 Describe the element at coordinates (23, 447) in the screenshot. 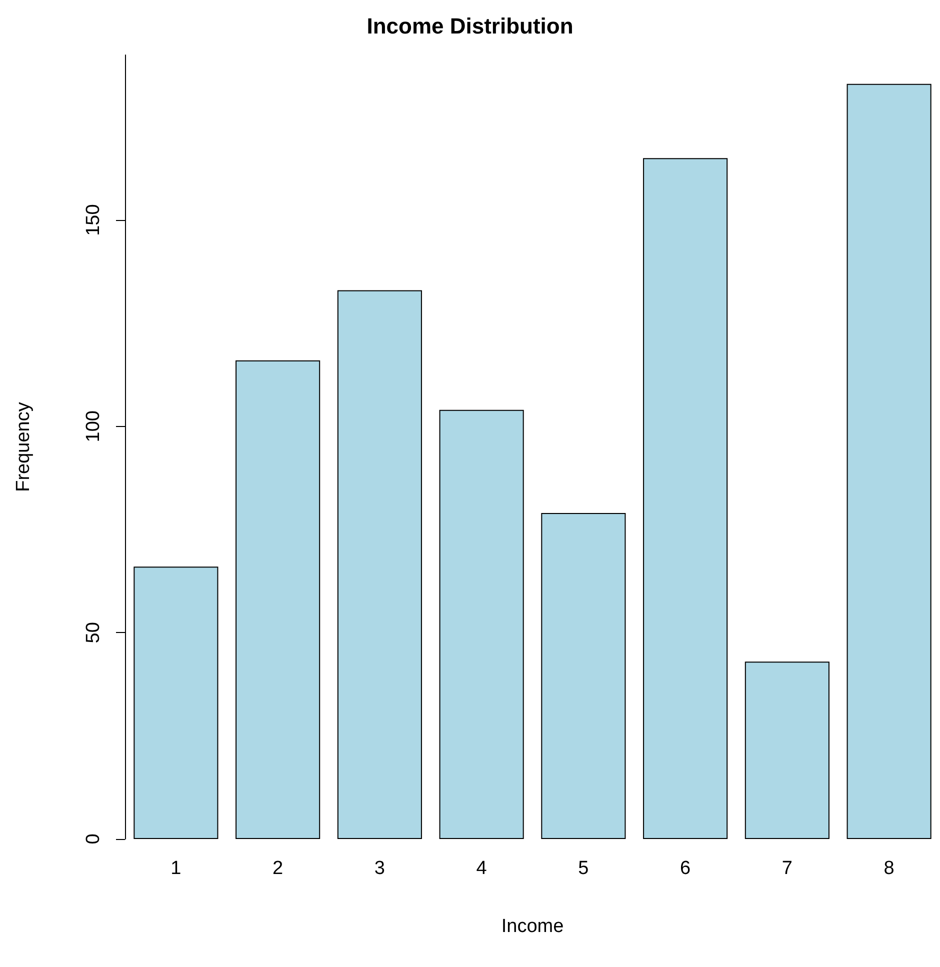

I see `y-axis-title: Frequency` at that location.